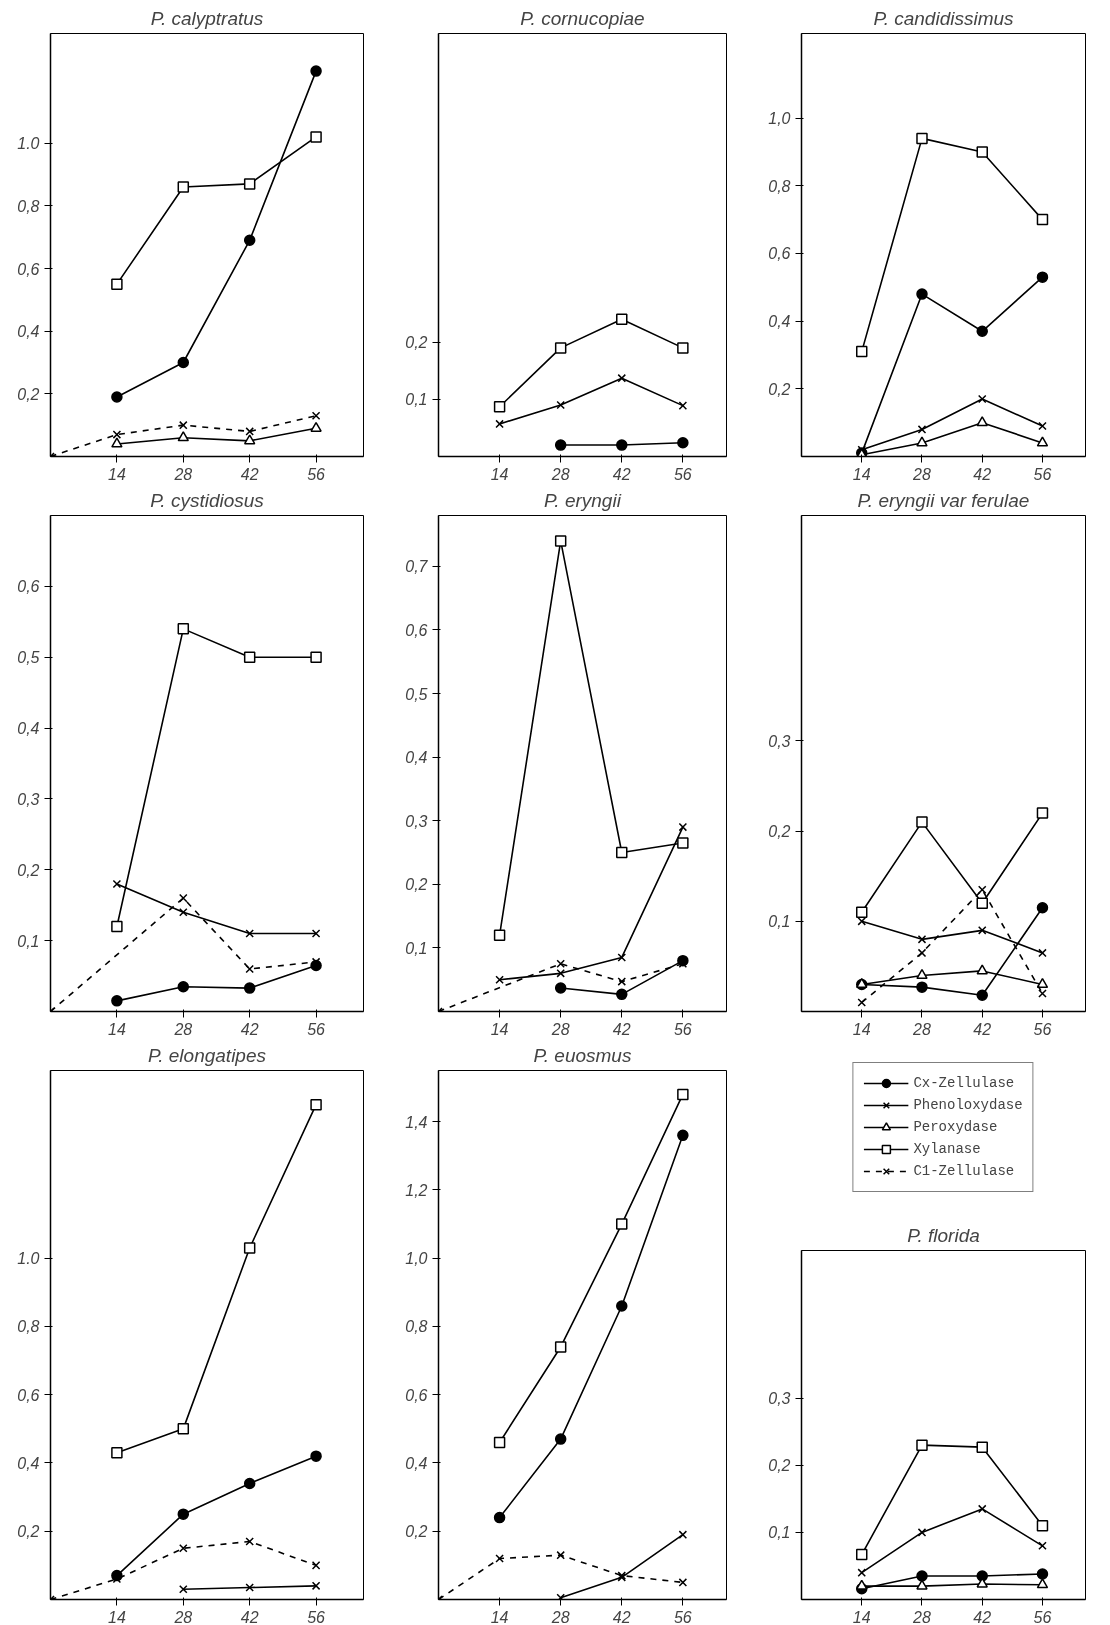 This screenshot has height=1625, width=1110. Describe the element at coordinates (944, 18) in the screenshot. I see `chart-title: P. candidissimus` at that location.